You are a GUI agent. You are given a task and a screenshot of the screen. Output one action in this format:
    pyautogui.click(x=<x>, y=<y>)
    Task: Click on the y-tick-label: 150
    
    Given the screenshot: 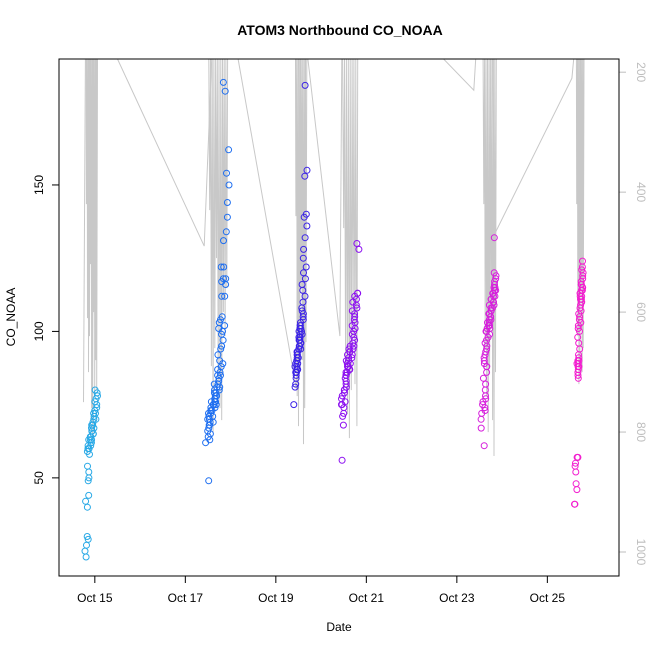 What is the action you would take?
    pyautogui.click(x=39, y=185)
    